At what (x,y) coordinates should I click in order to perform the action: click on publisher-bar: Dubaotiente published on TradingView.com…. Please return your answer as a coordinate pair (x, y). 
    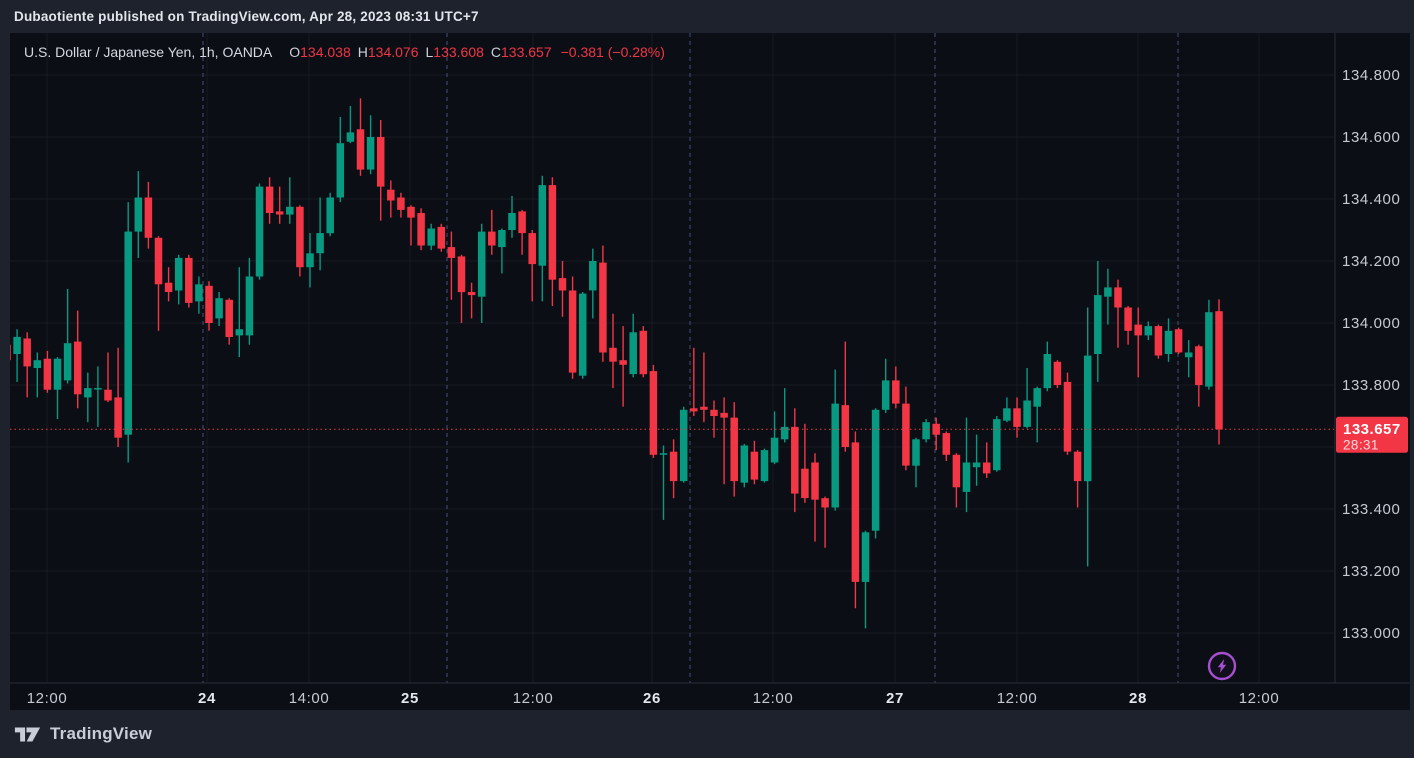
    Looking at the image, I should click on (707, 16).